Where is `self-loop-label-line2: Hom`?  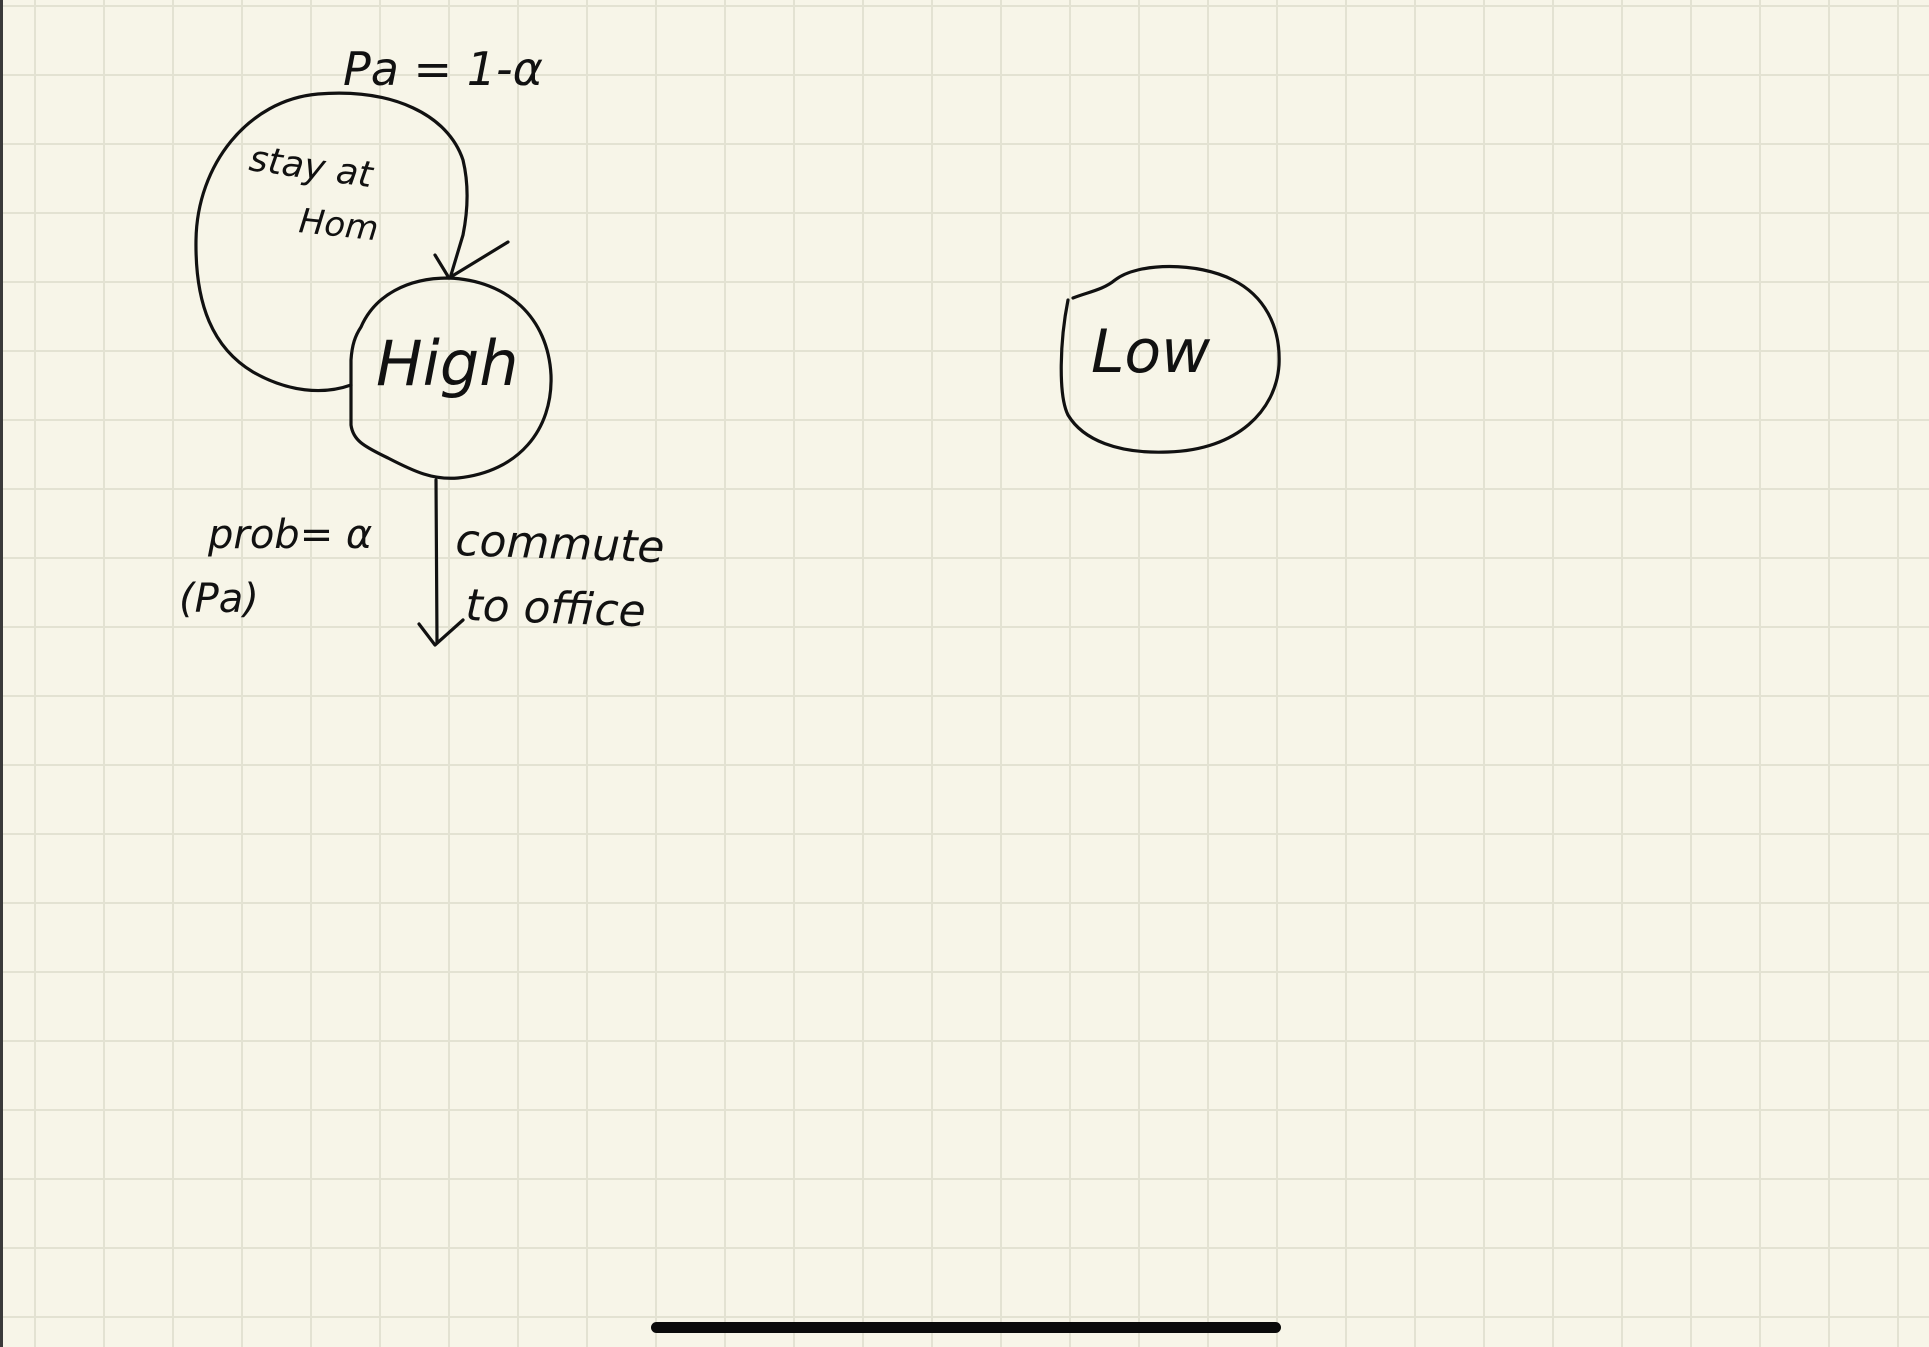
self-loop-label-line2: Hom is located at coordinates (338, 225).